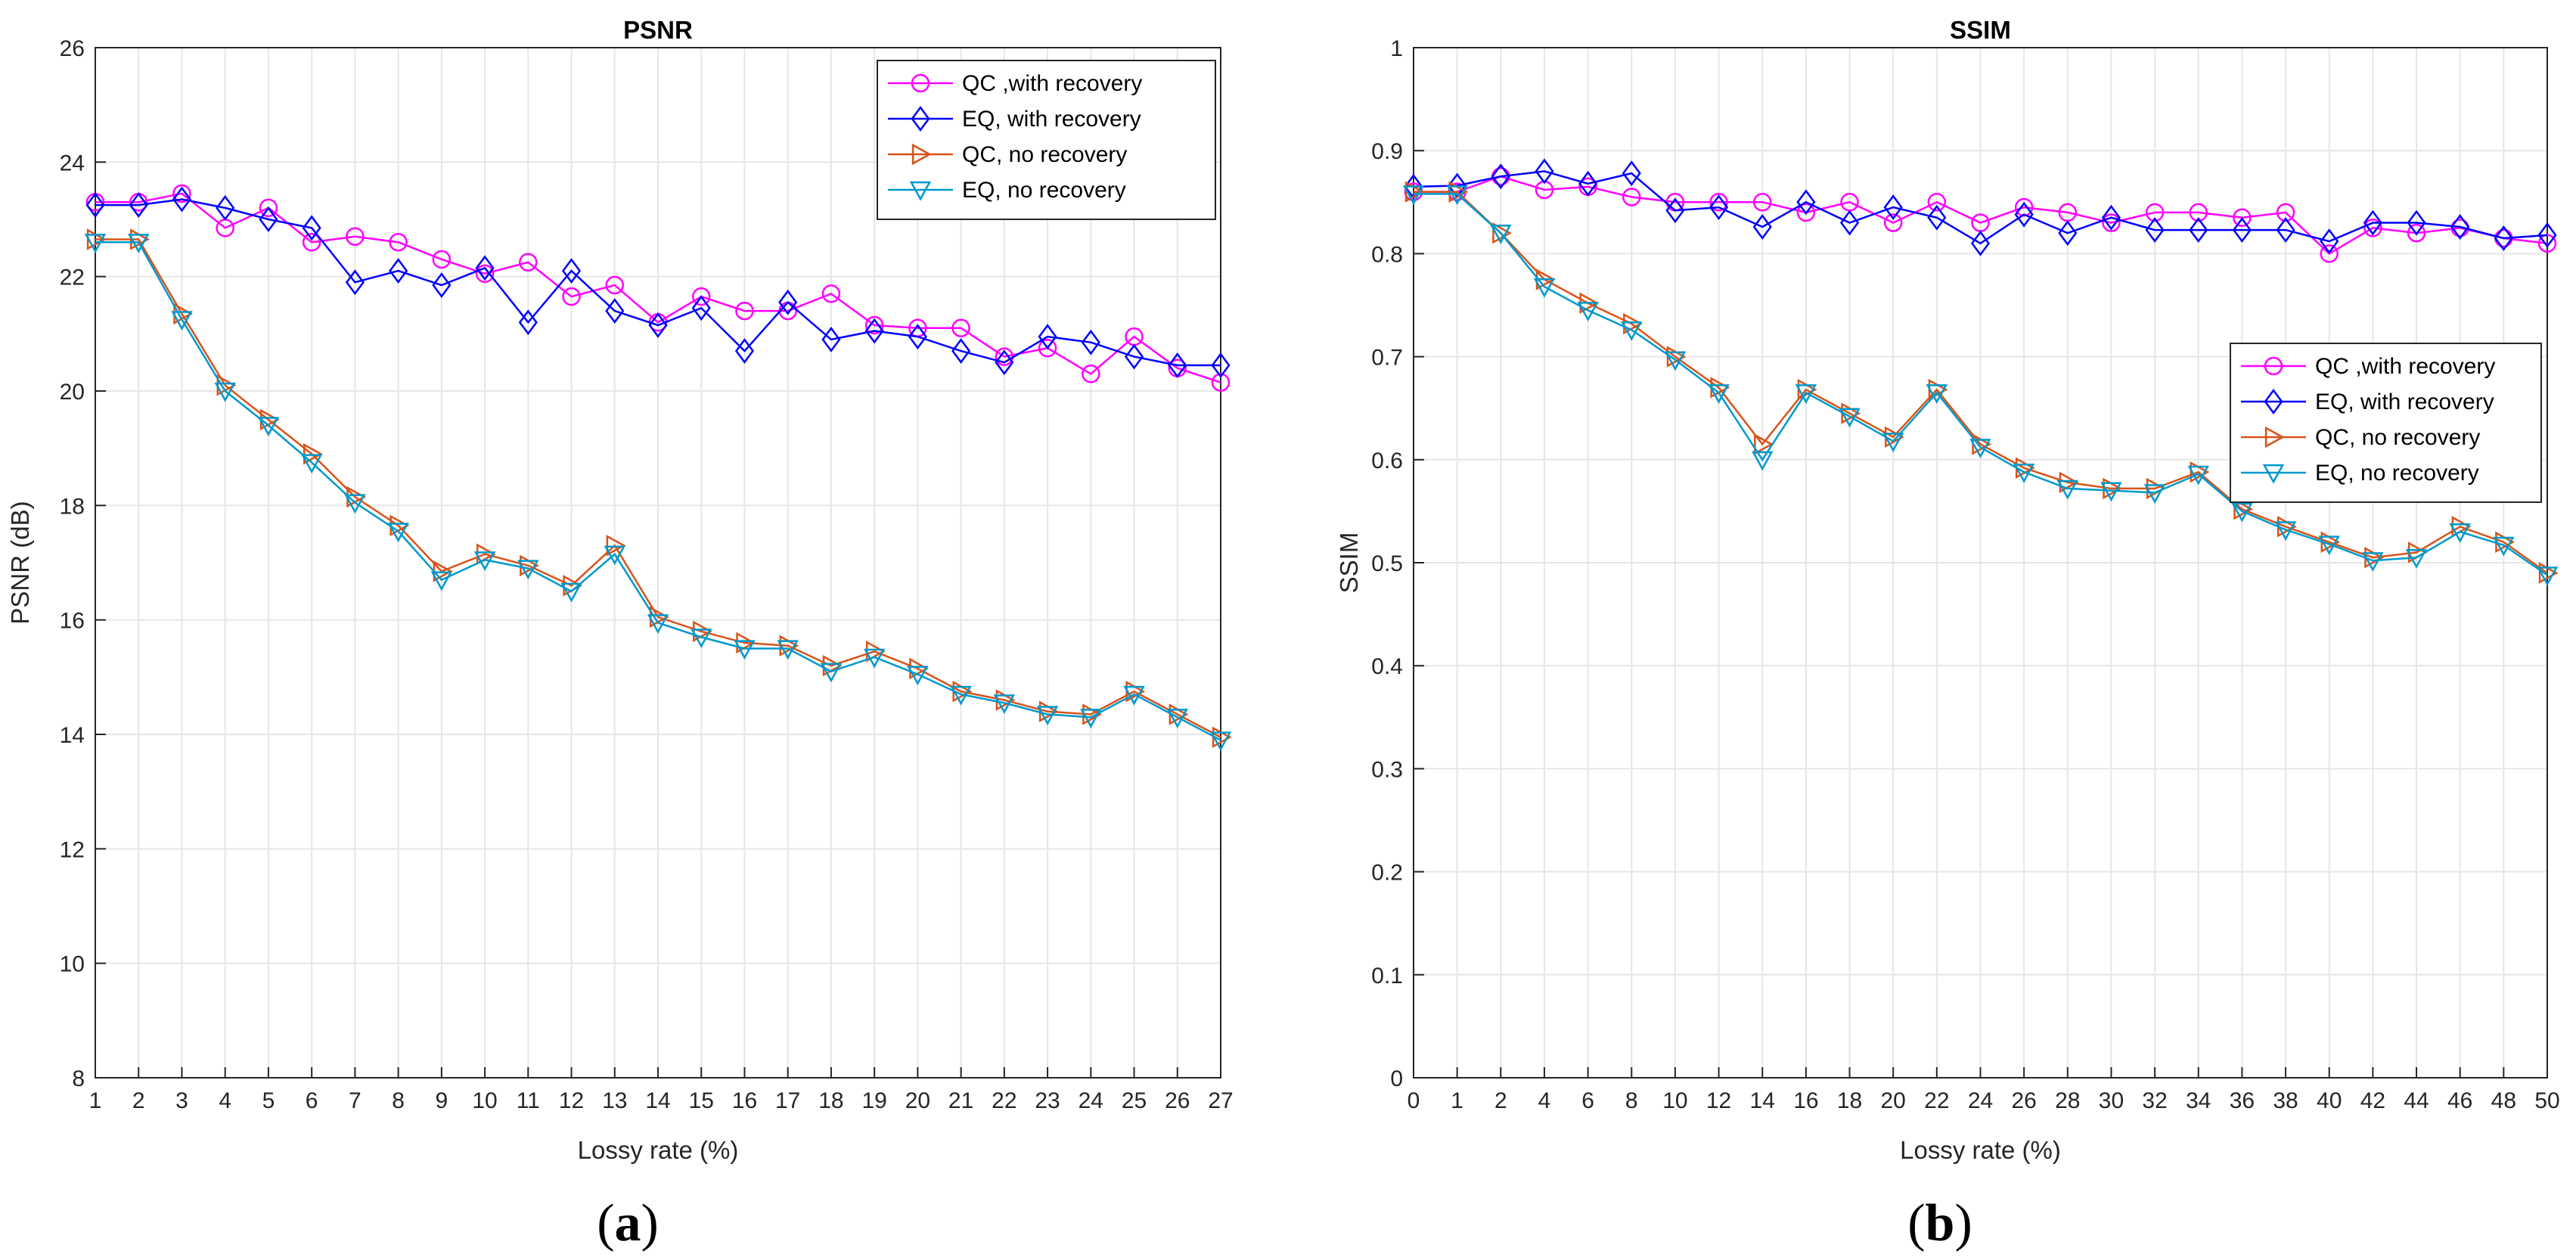 The width and height of the screenshot is (2576, 1257). I want to click on legend-label: QC, no recovery, so click(1044, 154).